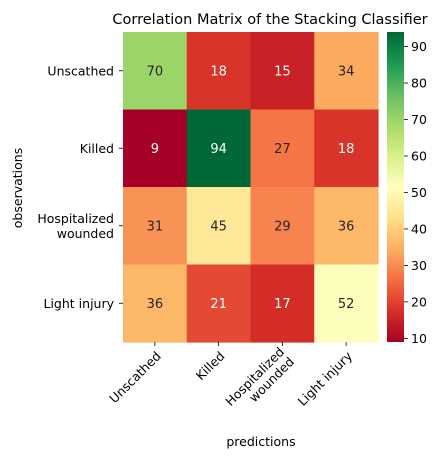 The image size is (440, 461). I want to click on cell-value-label: 21, so click(218, 304).